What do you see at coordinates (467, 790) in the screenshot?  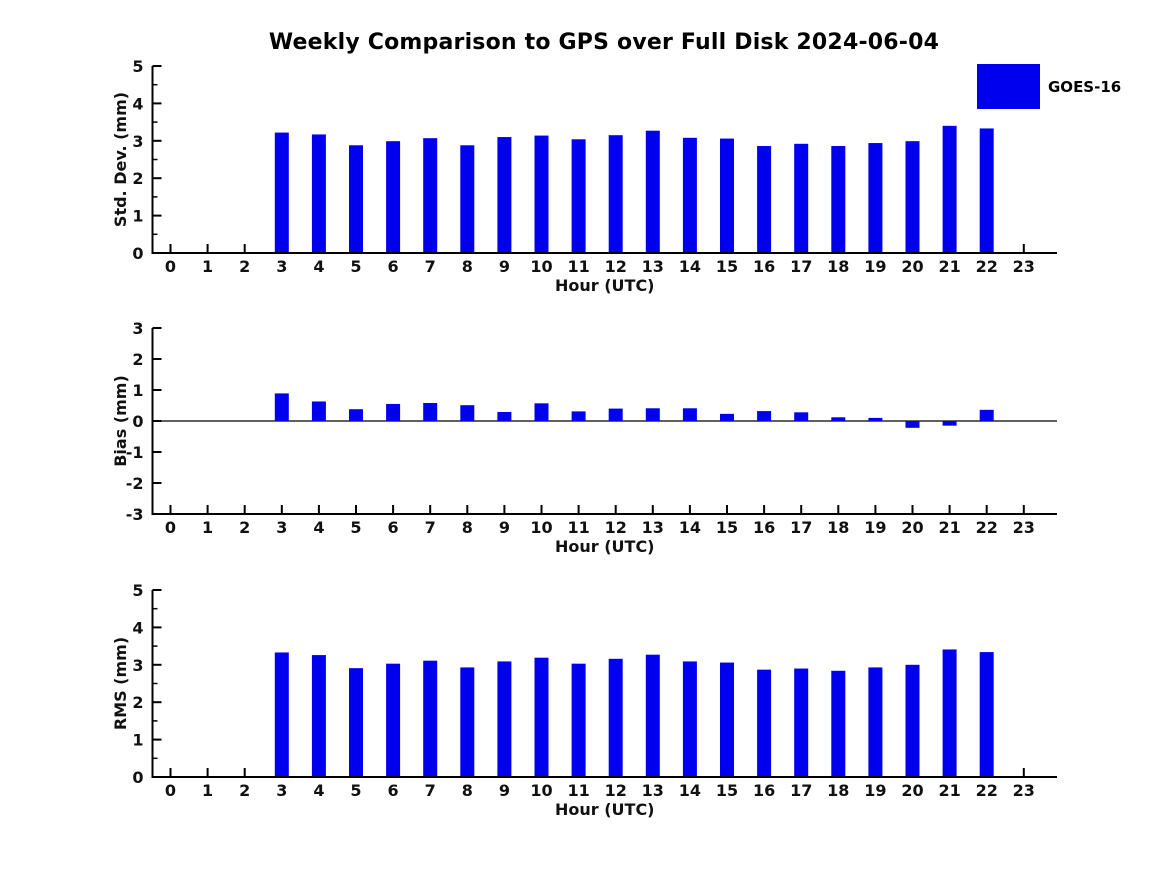 I see `x-tick-label: 8` at bounding box center [467, 790].